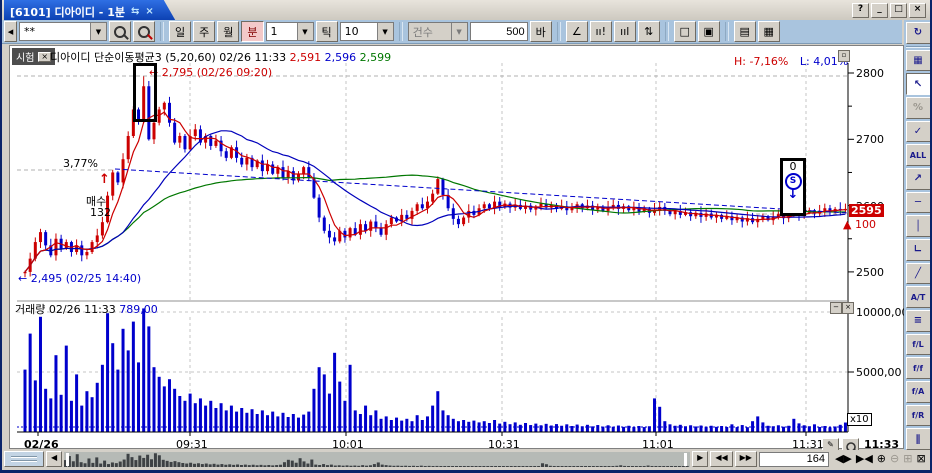 This screenshot has width=932, height=473. Describe the element at coordinates (793, 181) in the screenshot. I see `sell-signal-icon: S` at that location.